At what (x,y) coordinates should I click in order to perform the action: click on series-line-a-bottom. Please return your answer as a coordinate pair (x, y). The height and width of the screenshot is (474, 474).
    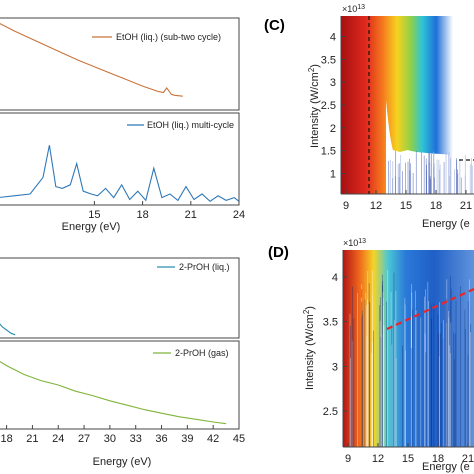
    Looking at the image, I should click on (120, 173).